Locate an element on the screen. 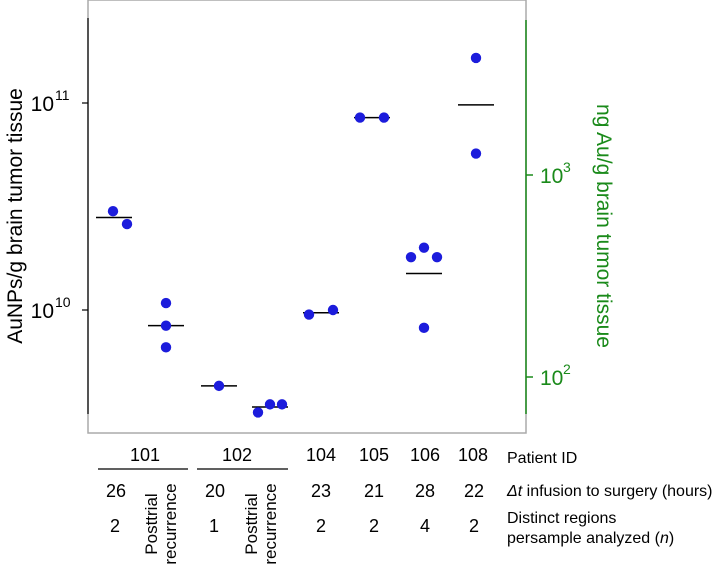 This screenshot has width=721, height=579. right-tick-label-0: 10 is located at coordinates (551, 378).